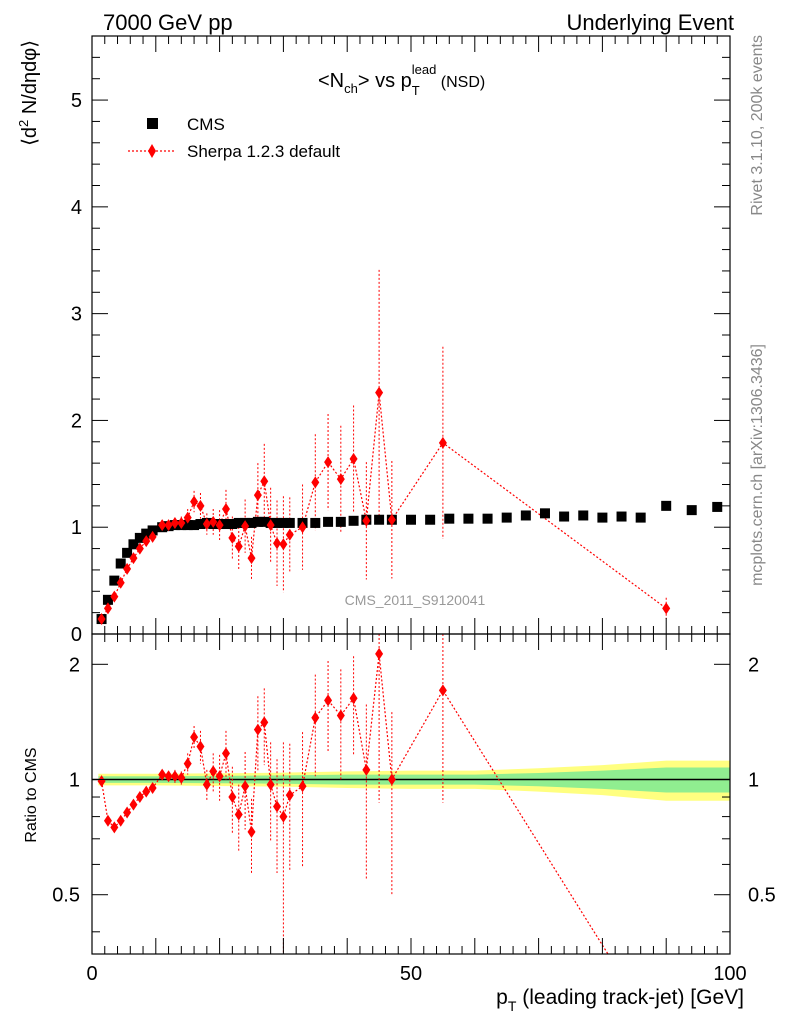  Describe the element at coordinates (762, 896) in the screenshot. I see `ratio-y-tick-label-right: 0.5` at that location.